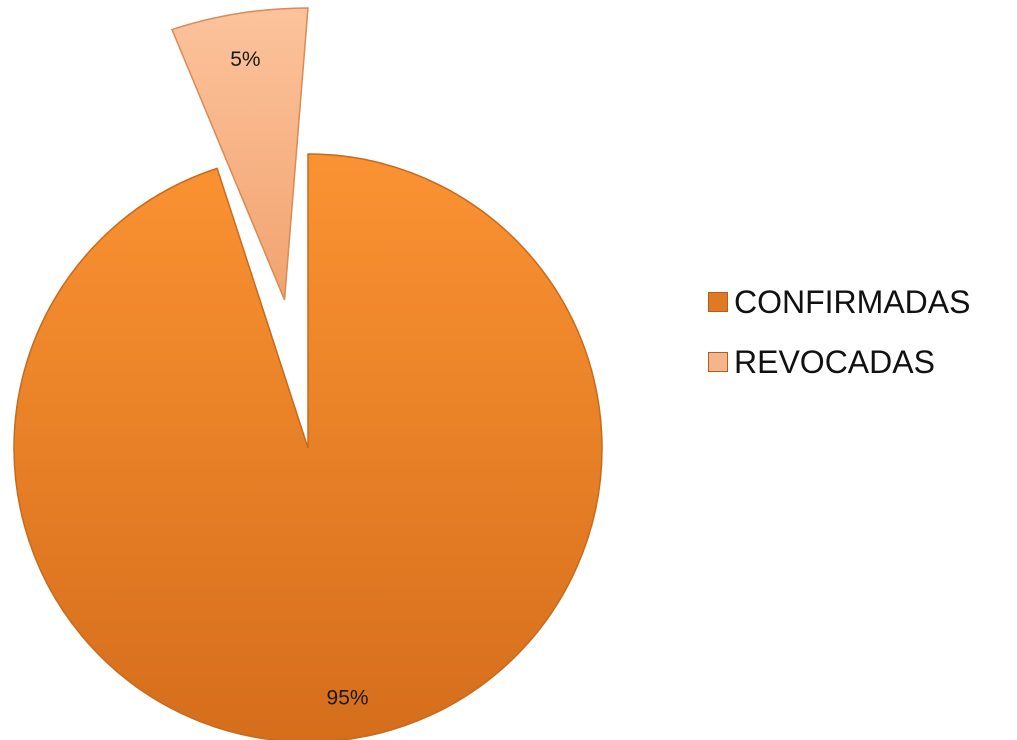  What do you see at coordinates (718, 362) in the screenshot?
I see `legend-swatch-revocadas` at bounding box center [718, 362].